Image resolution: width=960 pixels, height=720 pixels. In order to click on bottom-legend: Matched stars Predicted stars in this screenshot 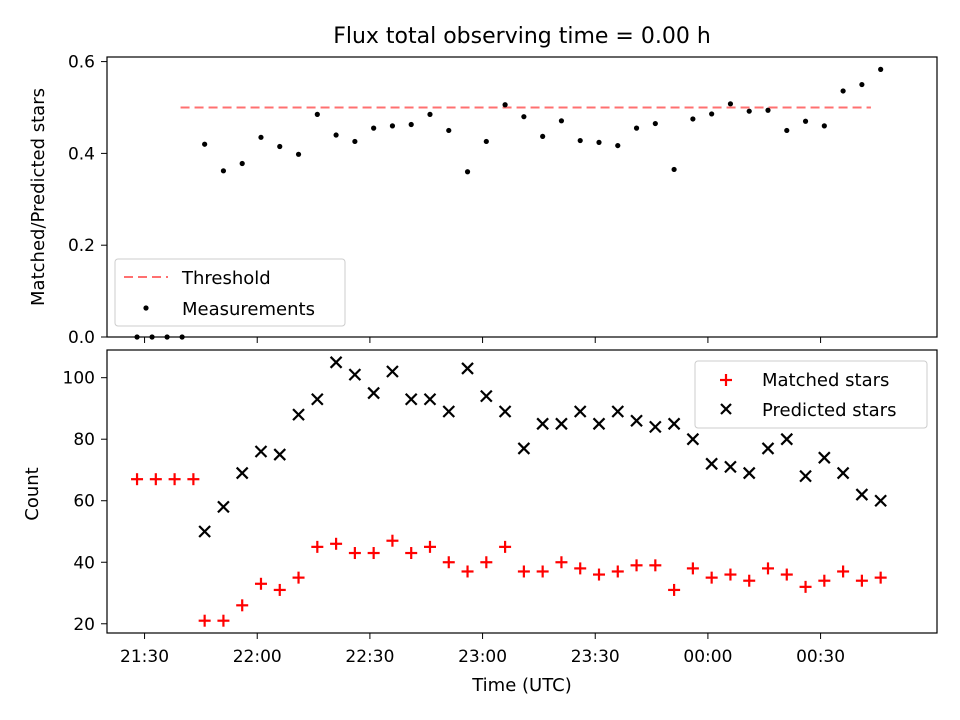, I will do `click(811, 394)`.